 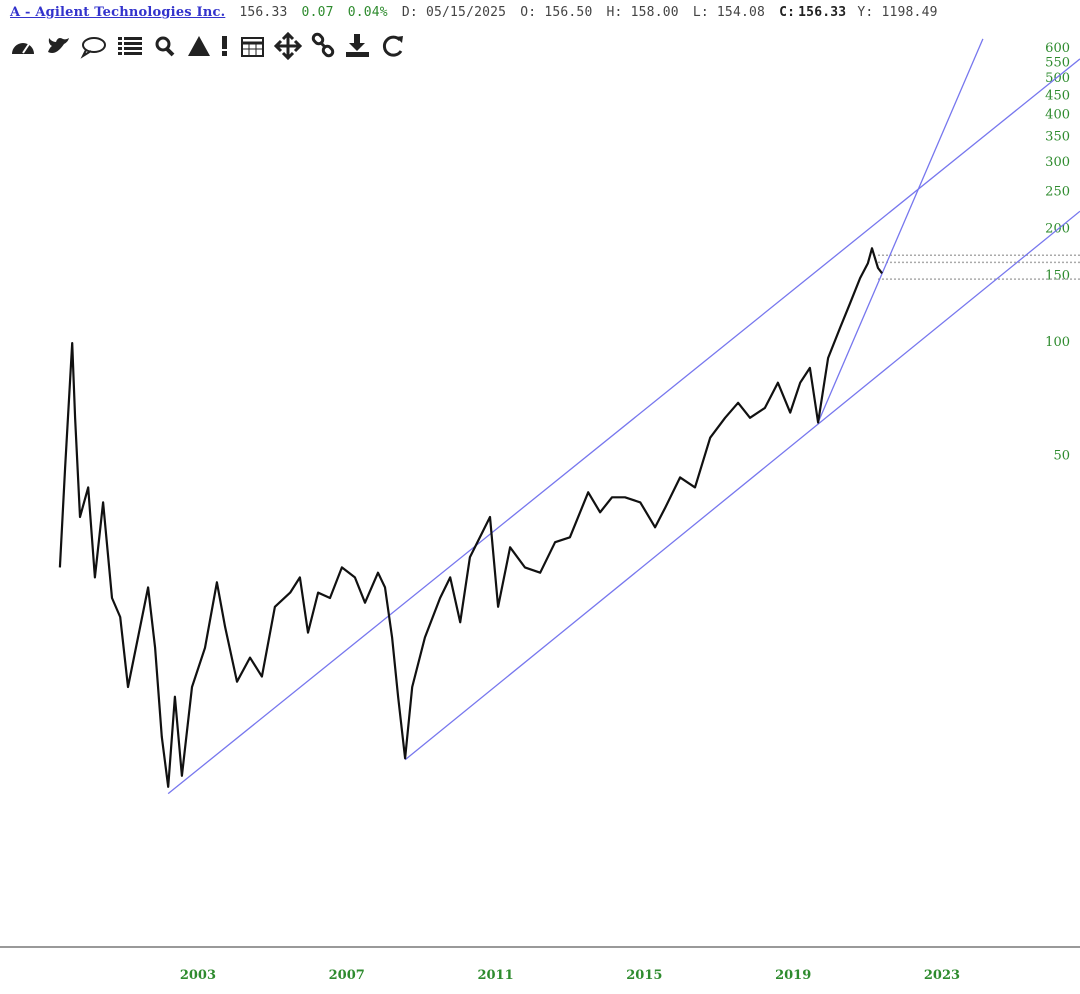 I want to click on y-tick-label: 50, so click(x=1061, y=456).